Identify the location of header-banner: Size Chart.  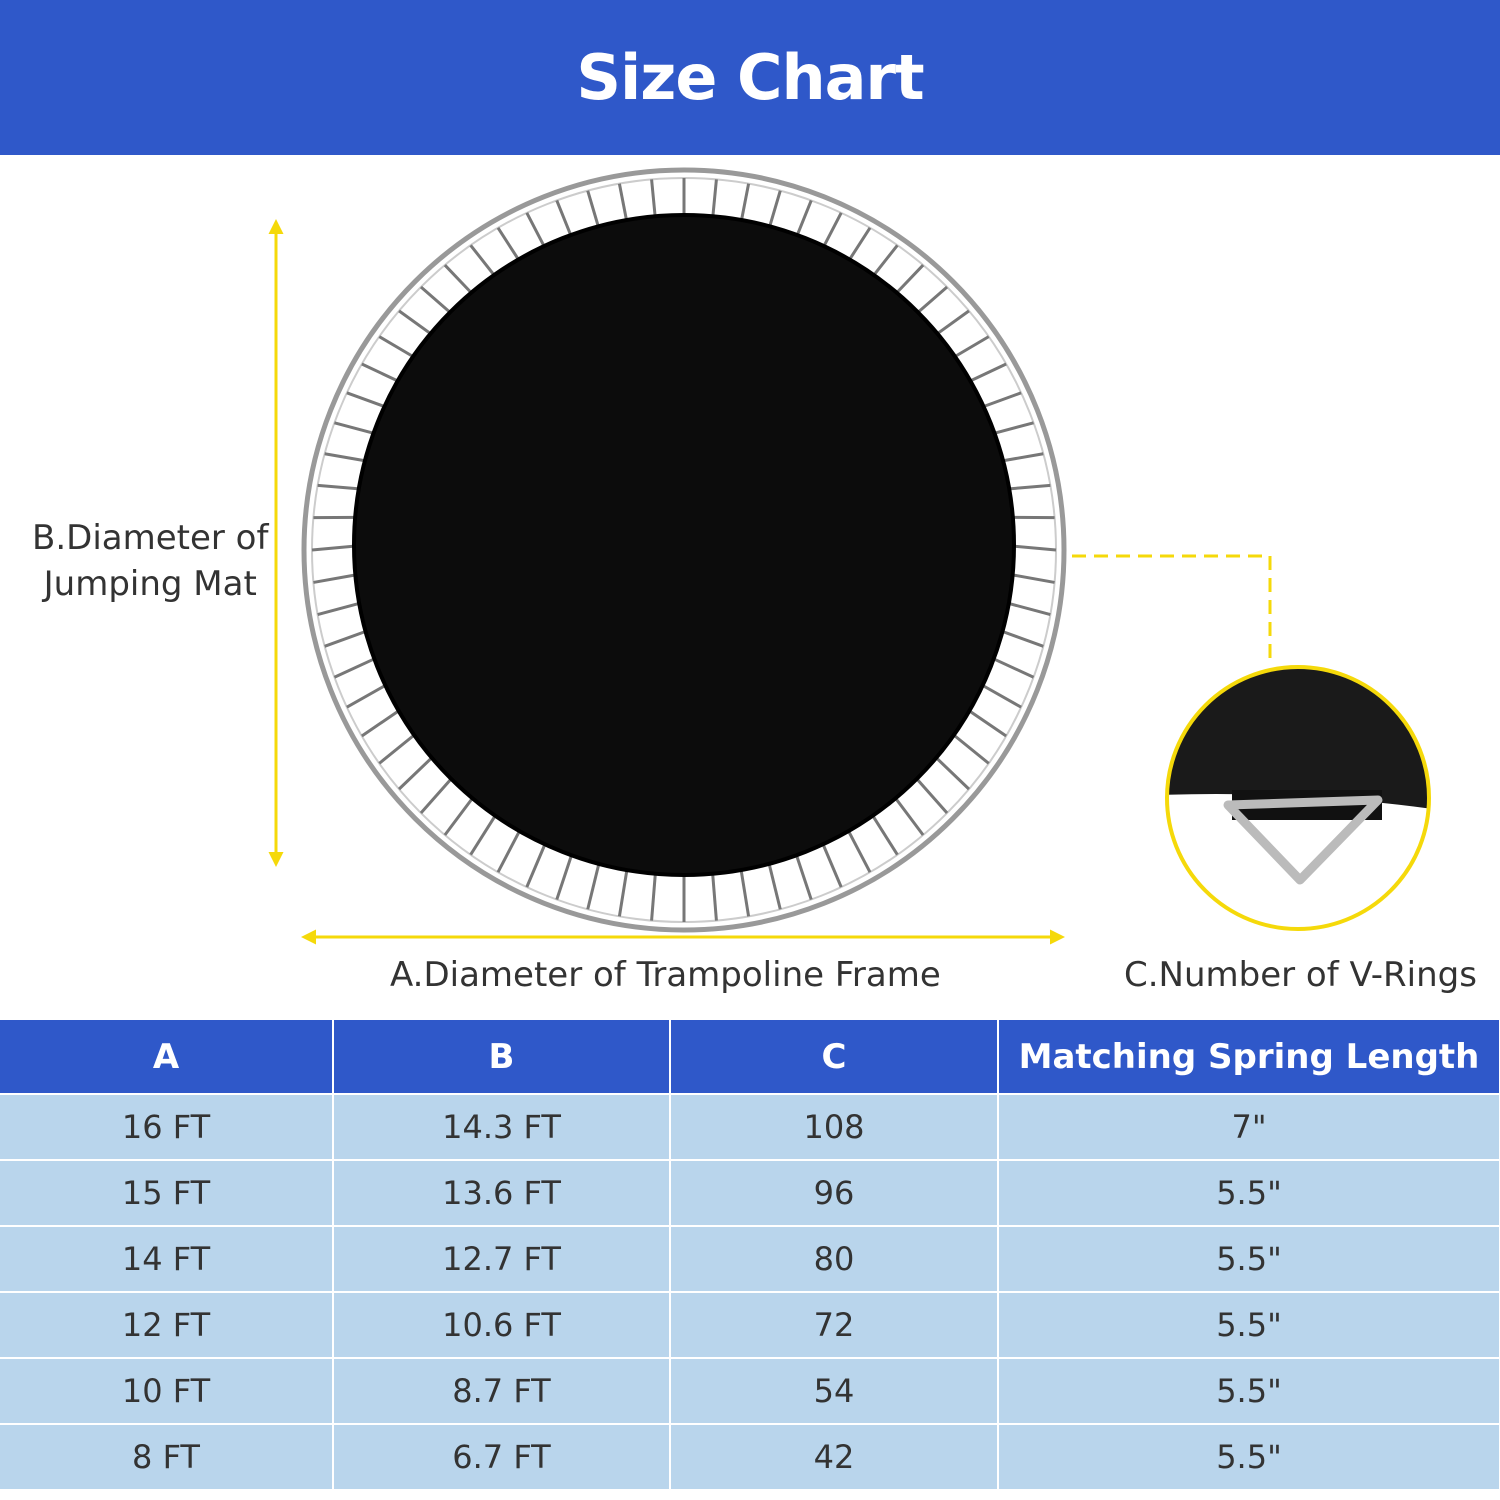
(750, 77).